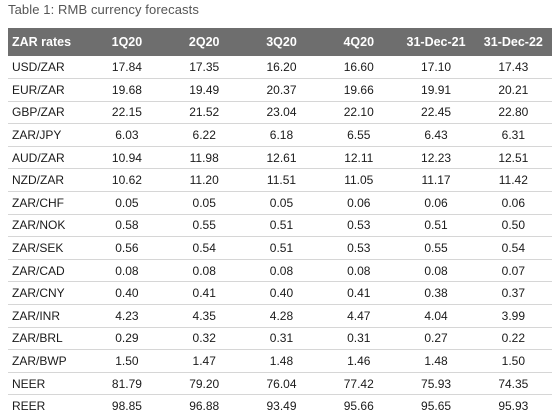 This screenshot has height=418, width=552. I want to click on column-header-rate: ZAR rates, so click(42, 42).